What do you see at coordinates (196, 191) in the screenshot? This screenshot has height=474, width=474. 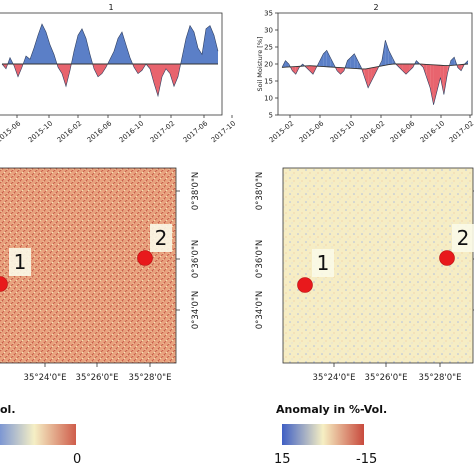 I see `mL-y-tick-0: 0°38'0"N` at bounding box center [196, 191].